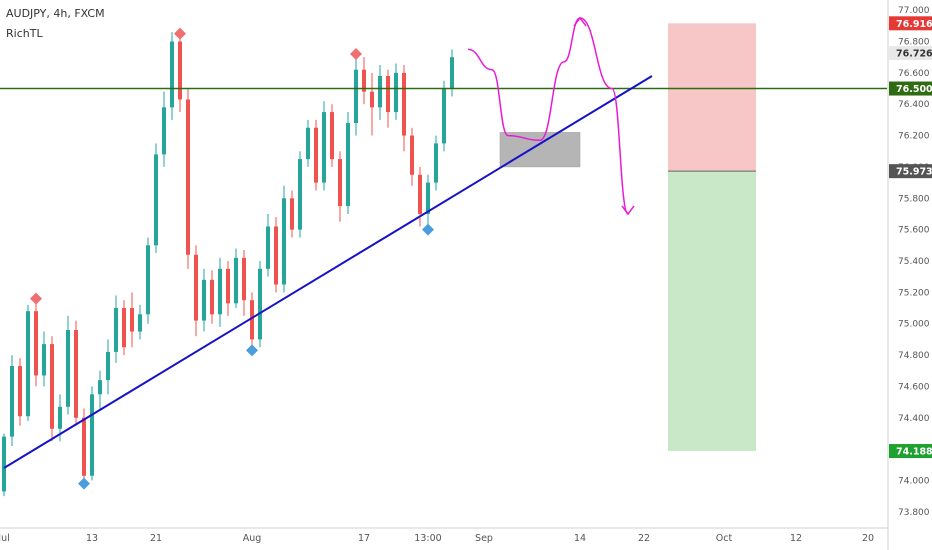 The width and height of the screenshot is (932, 550). Describe the element at coordinates (92, 538) in the screenshot. I see `time-tick-label: 13` at that location.